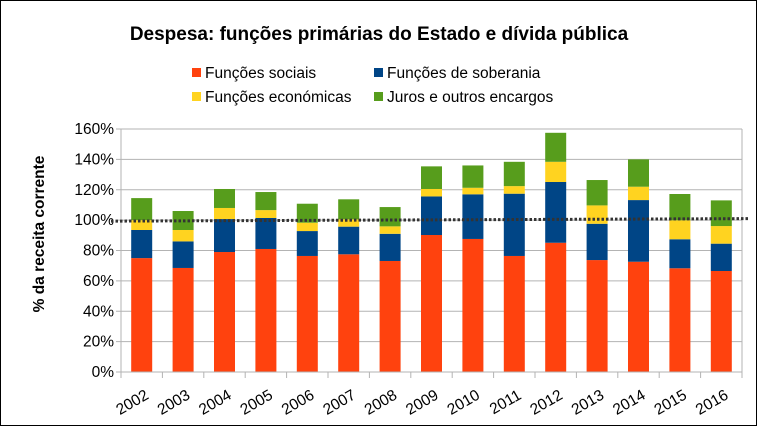 The image size is (757, 427). Describe the element at coordinates (712, 403) in the screenshot. I see `x-tick-label-2016: 2016` at that location.